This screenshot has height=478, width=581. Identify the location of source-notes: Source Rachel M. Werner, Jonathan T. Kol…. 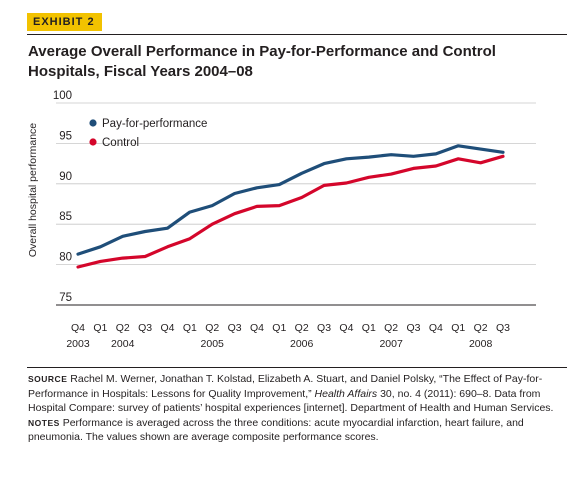
(293, 408).